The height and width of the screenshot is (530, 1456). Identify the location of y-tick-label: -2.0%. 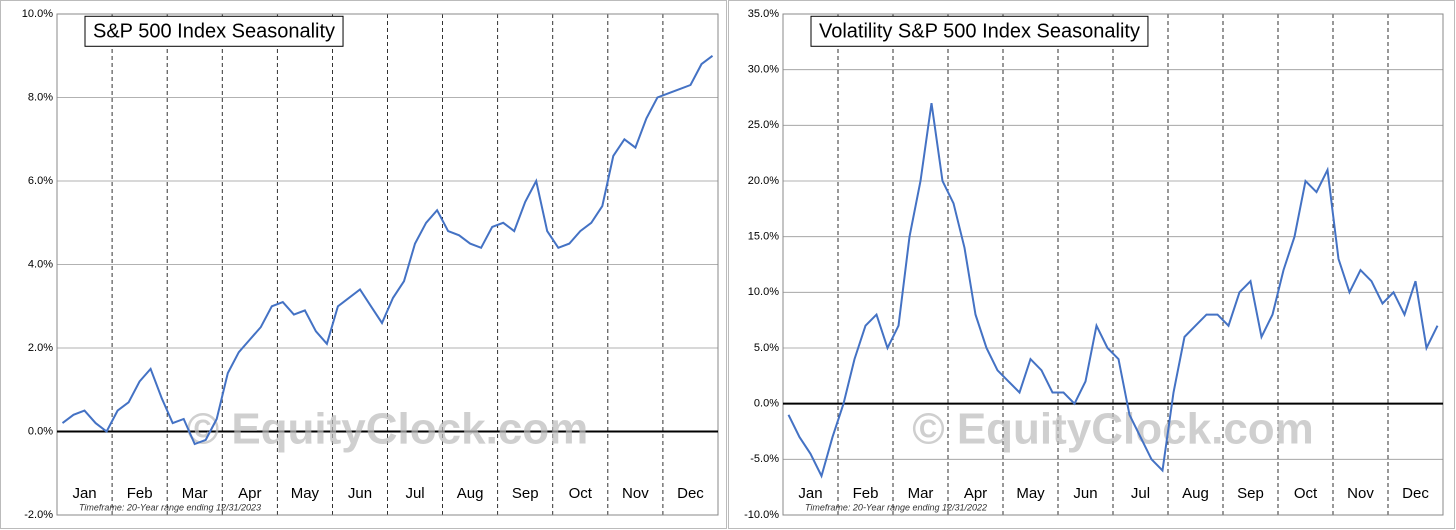
(38, 515).